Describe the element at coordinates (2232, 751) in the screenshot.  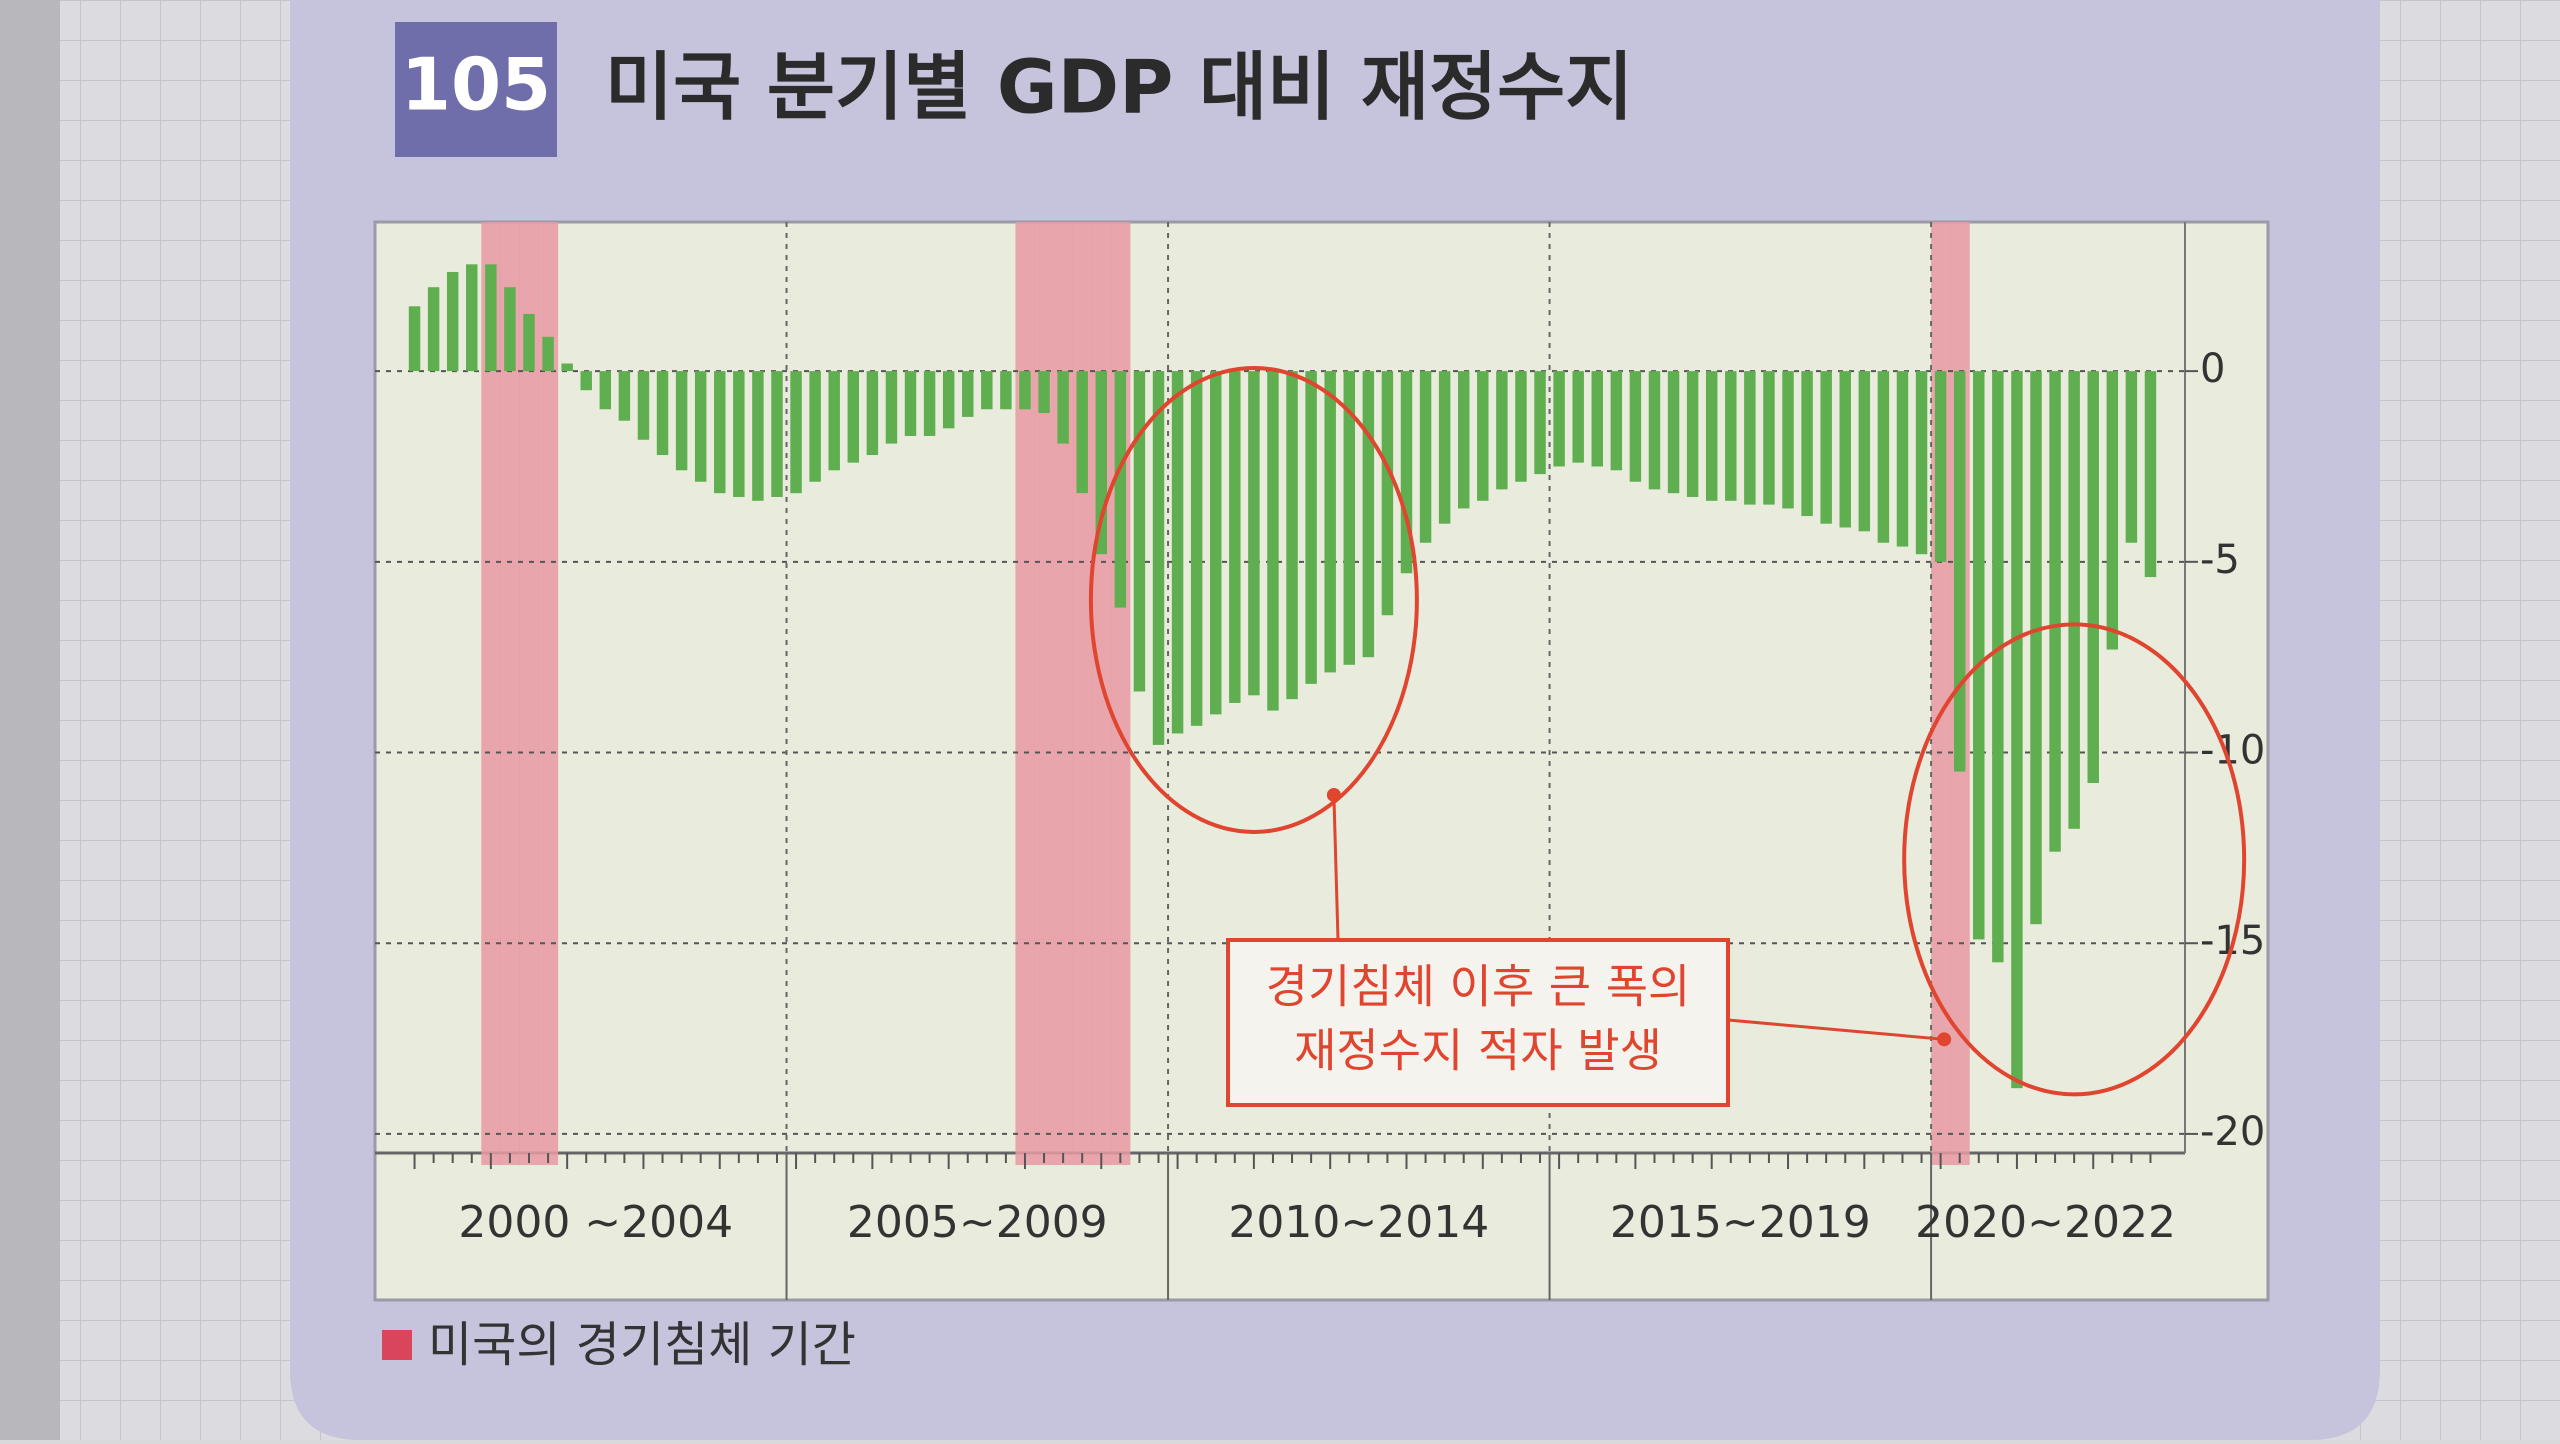
I see `y-tick-label: -10` at that location.